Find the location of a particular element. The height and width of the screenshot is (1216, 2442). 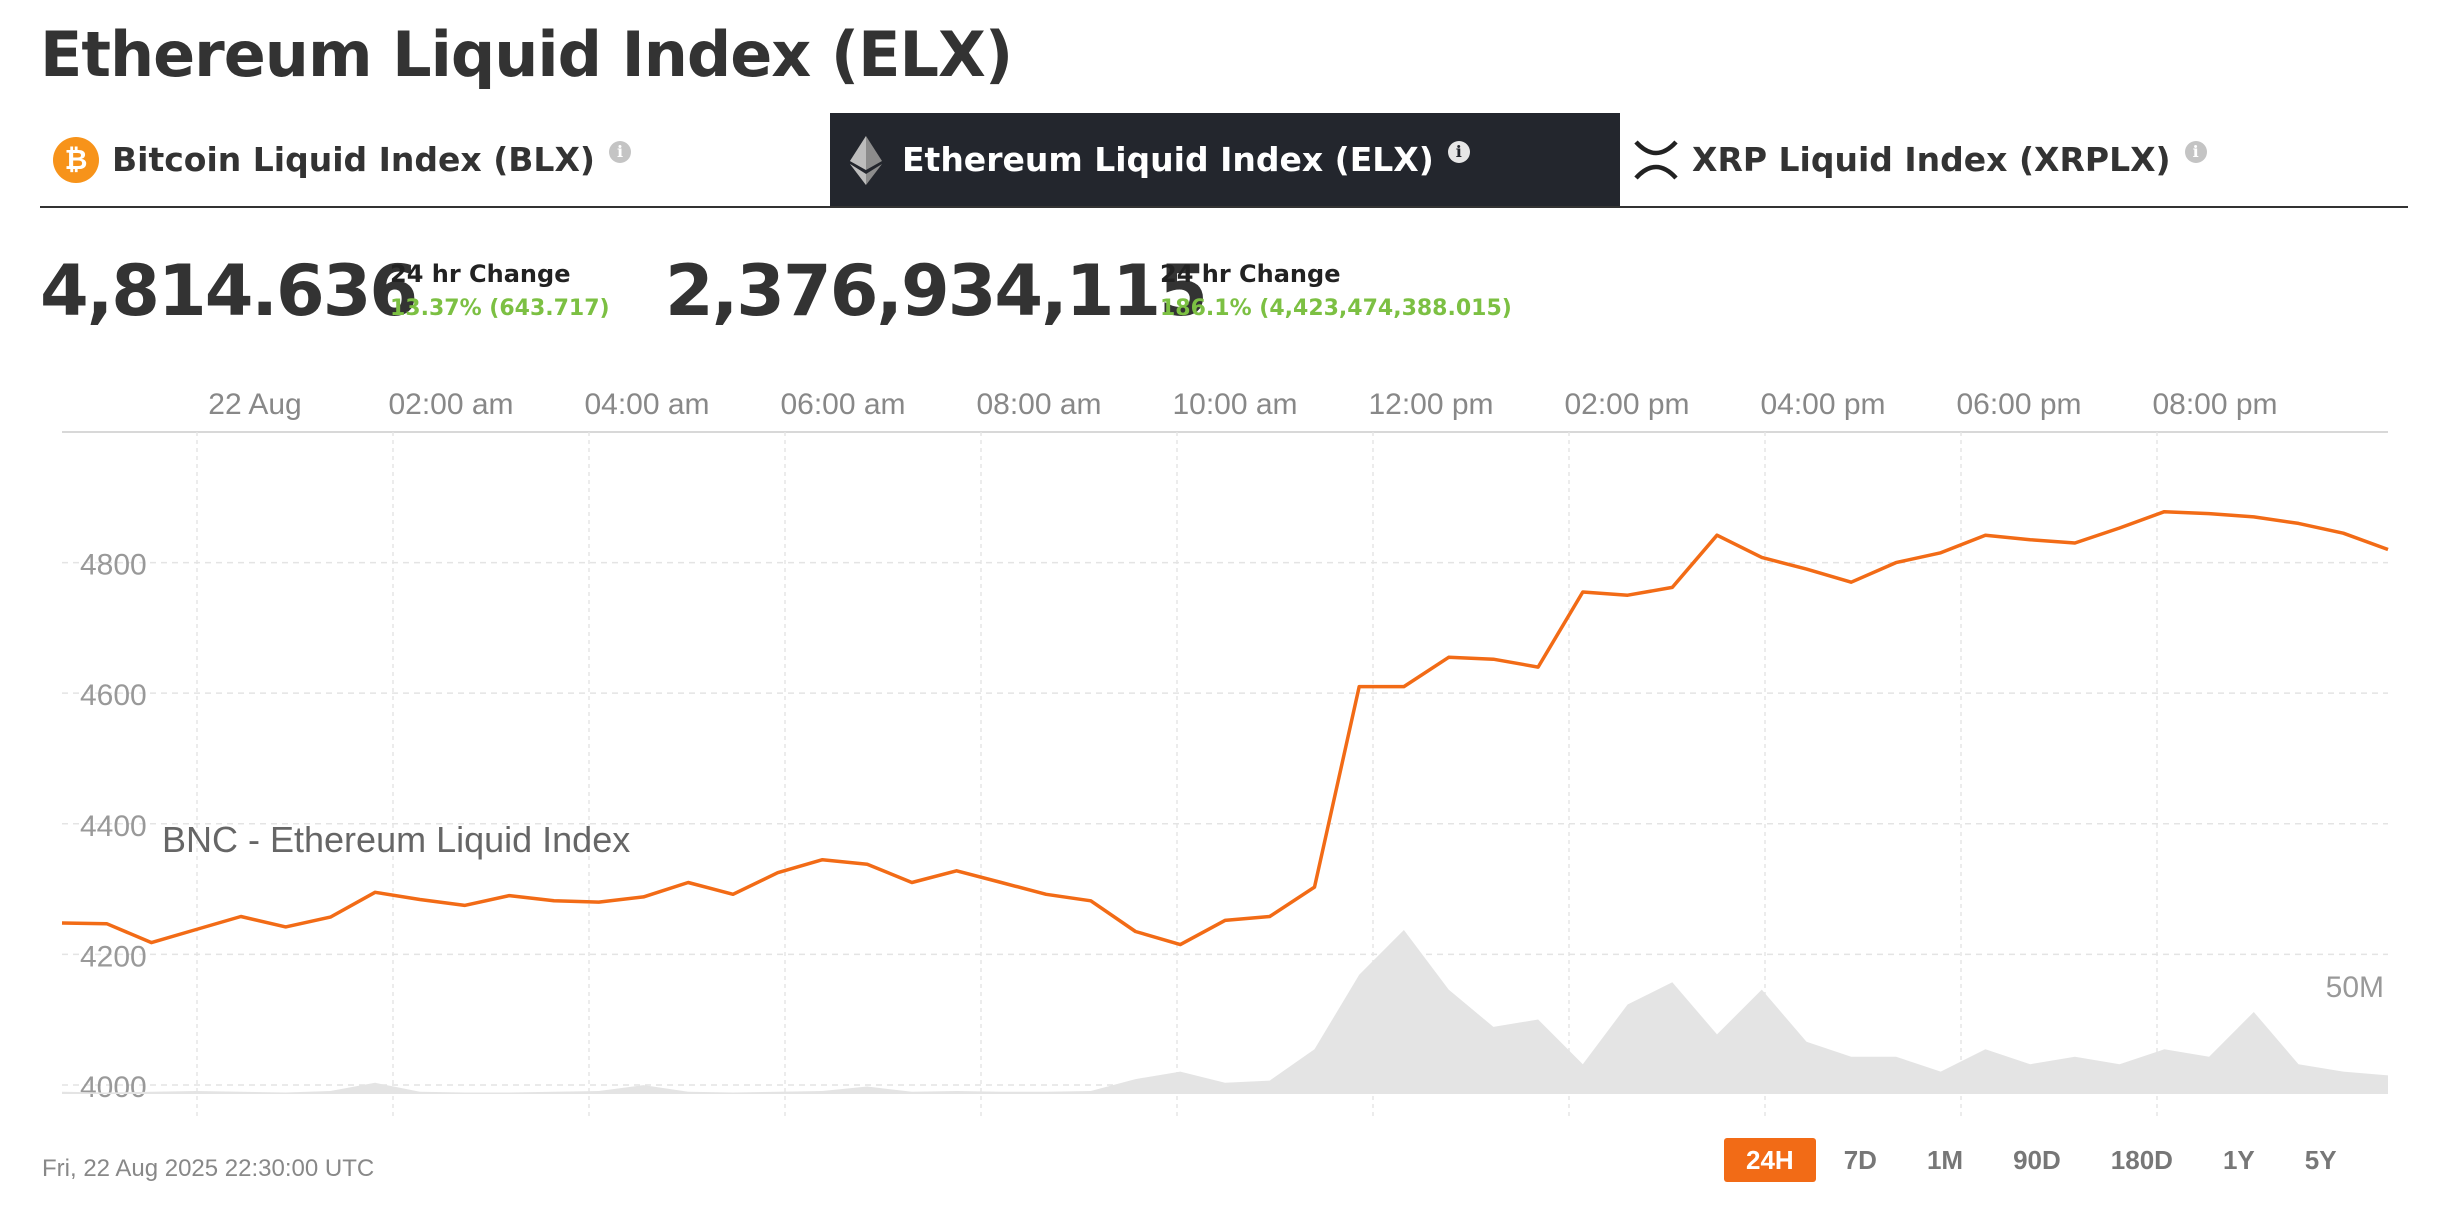

x-tick-label: 12:00 pm is located at coordinates (1430, 404).